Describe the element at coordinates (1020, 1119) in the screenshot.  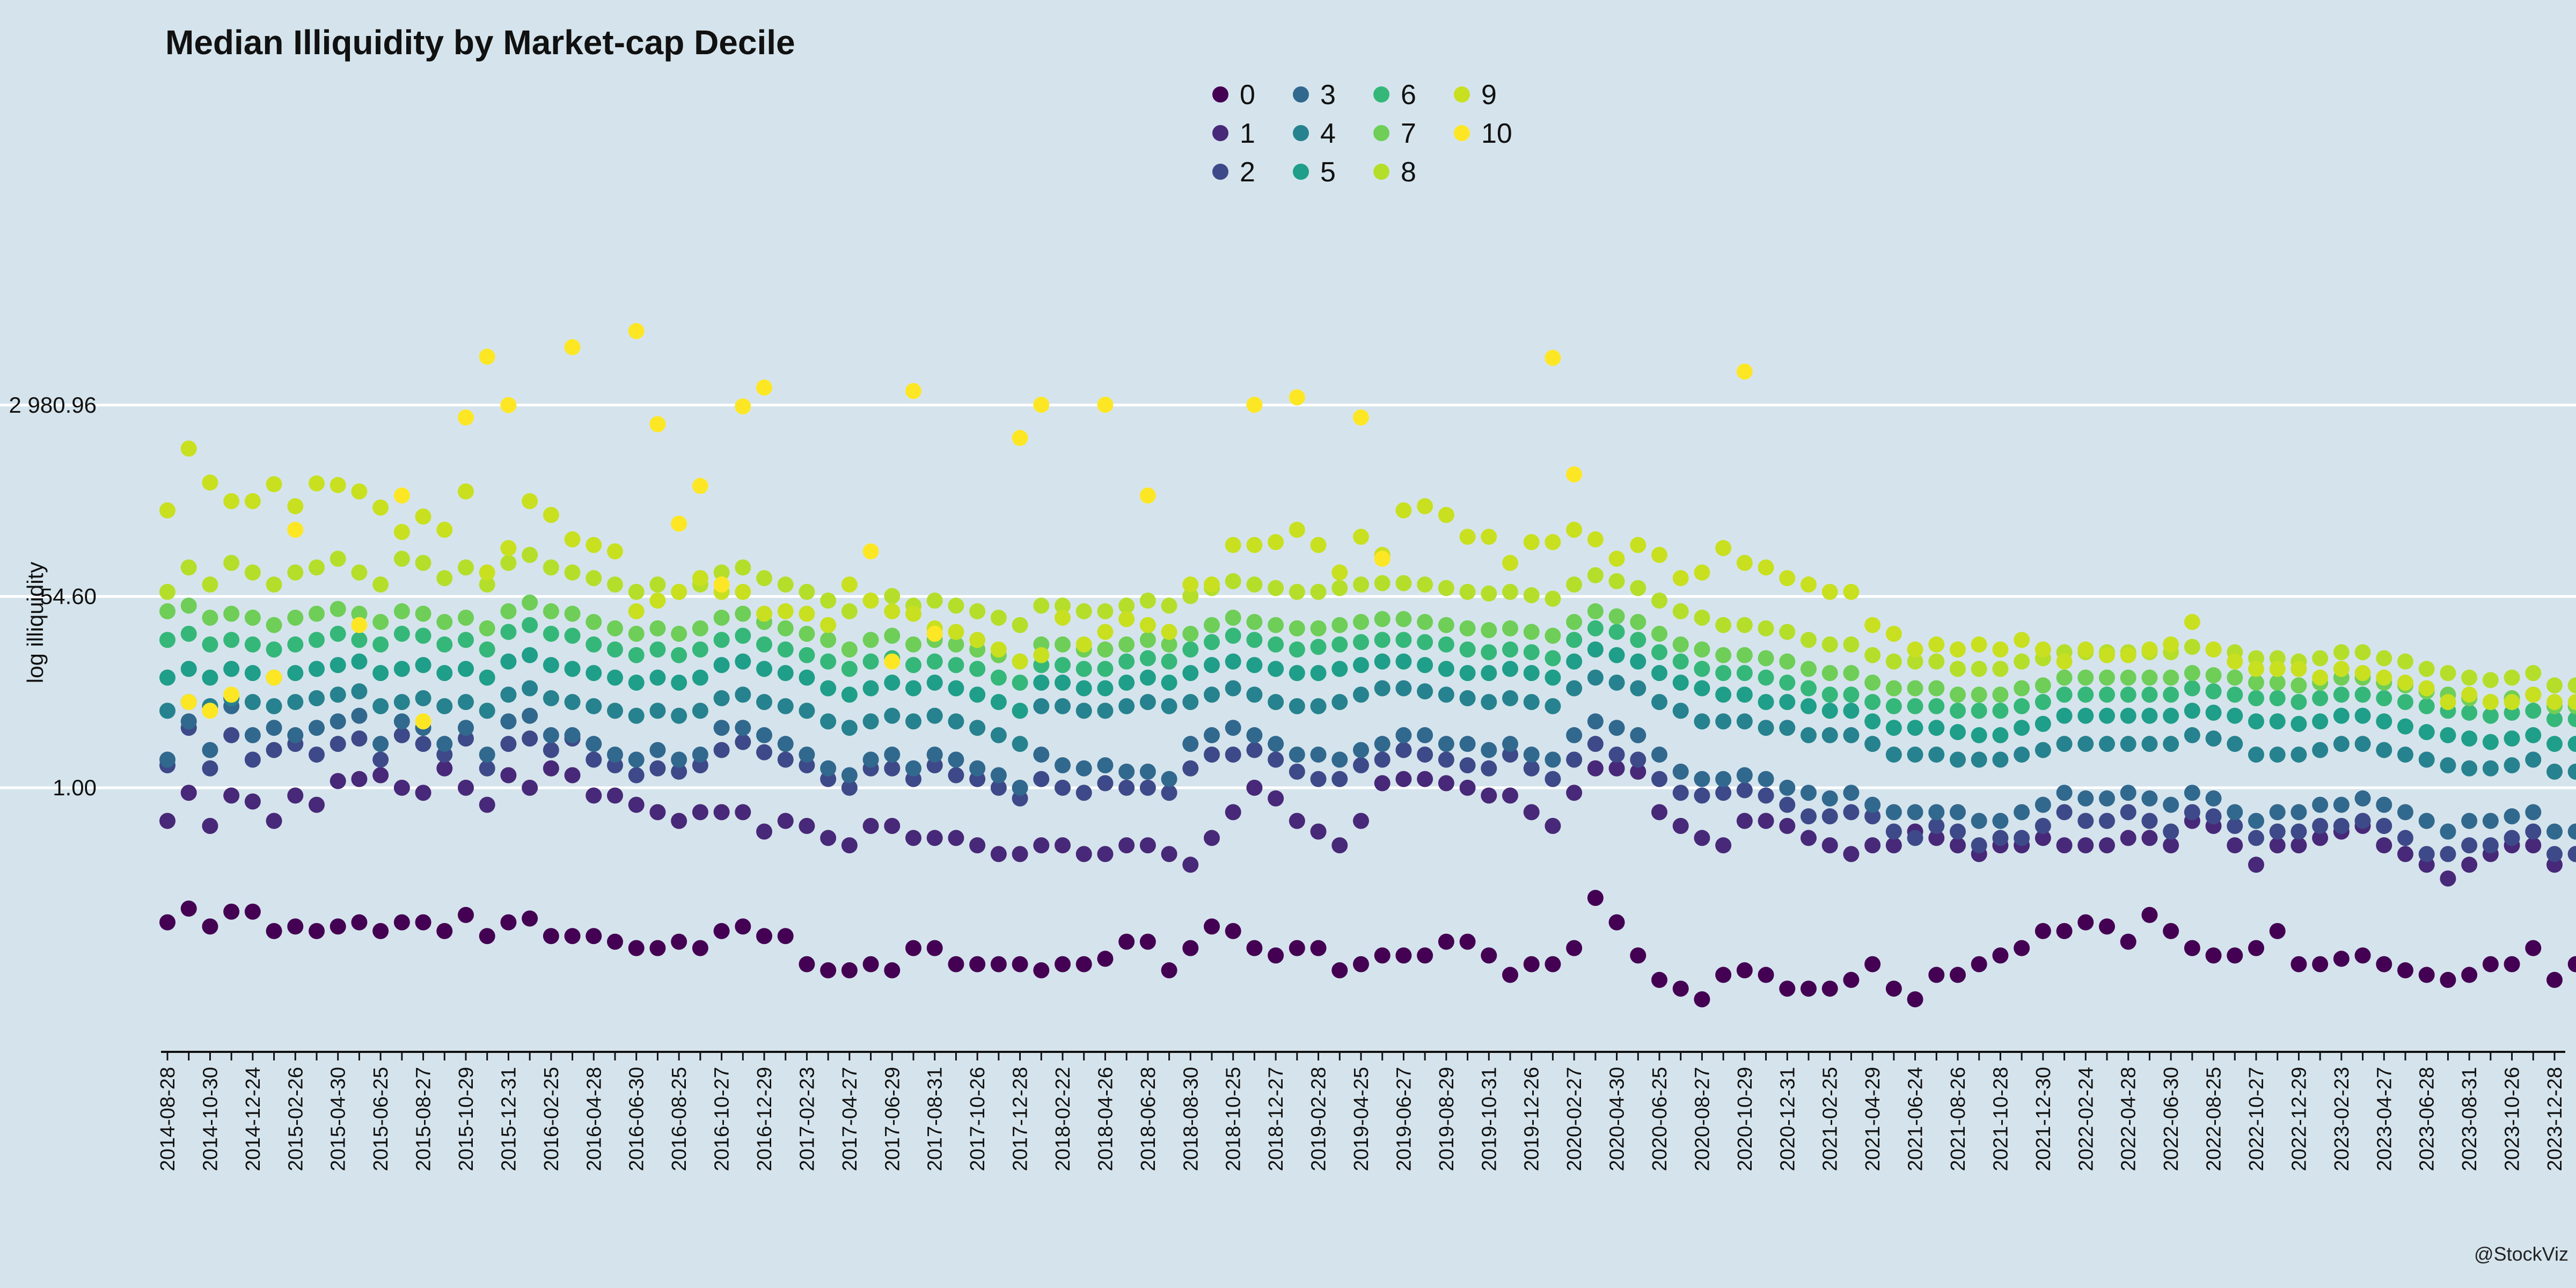
I see `x-tick-label: 2017-12-28` at that location.